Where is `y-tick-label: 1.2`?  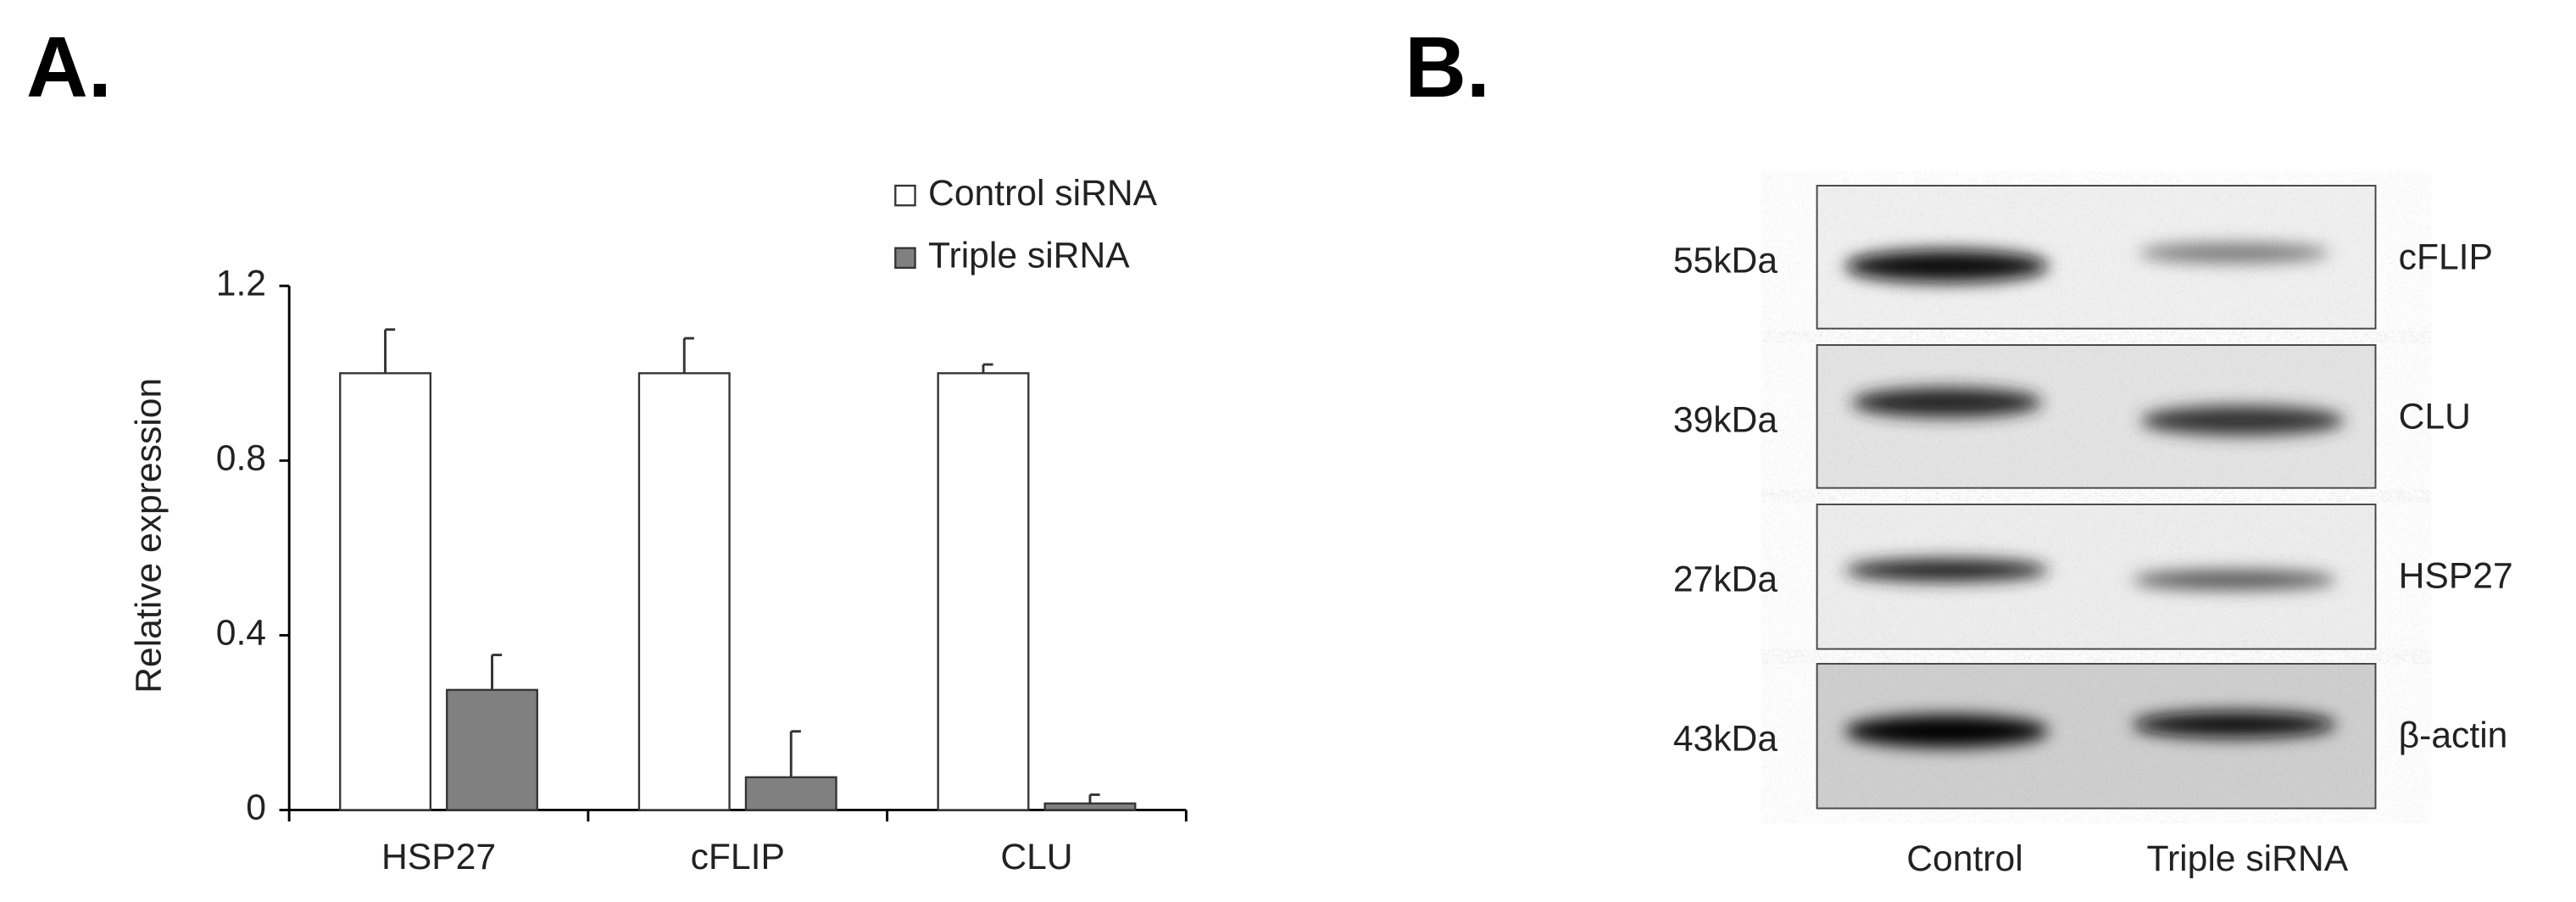
y-tick-label: 1.2 is located at coordinates (241, 283).